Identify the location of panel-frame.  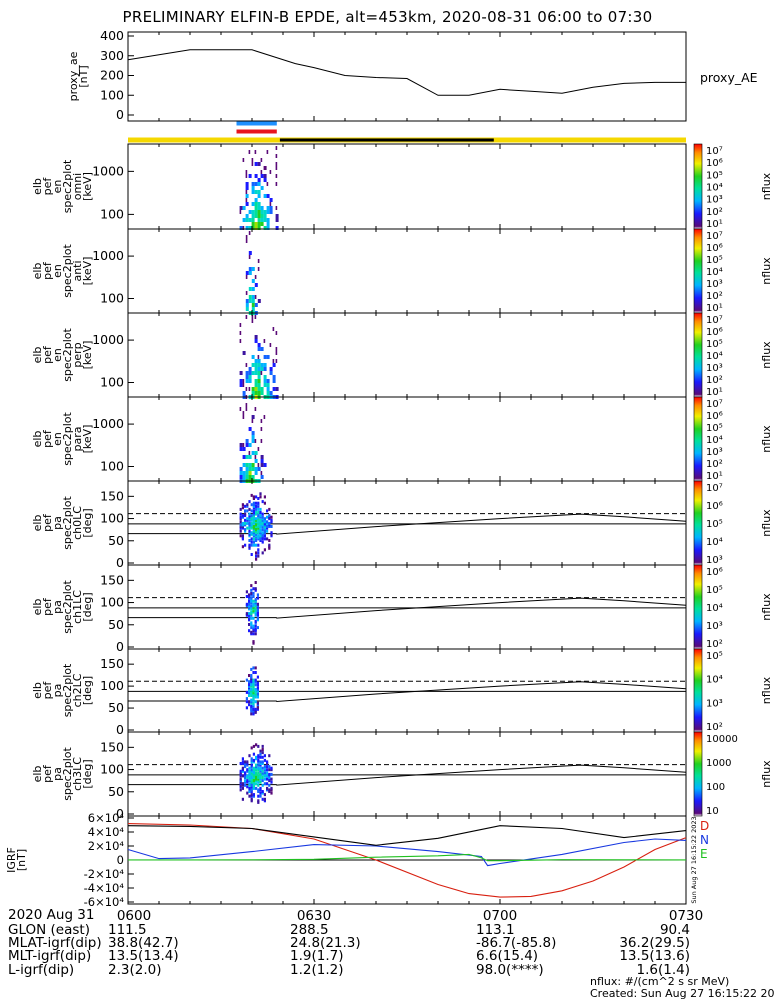
(407, 76).